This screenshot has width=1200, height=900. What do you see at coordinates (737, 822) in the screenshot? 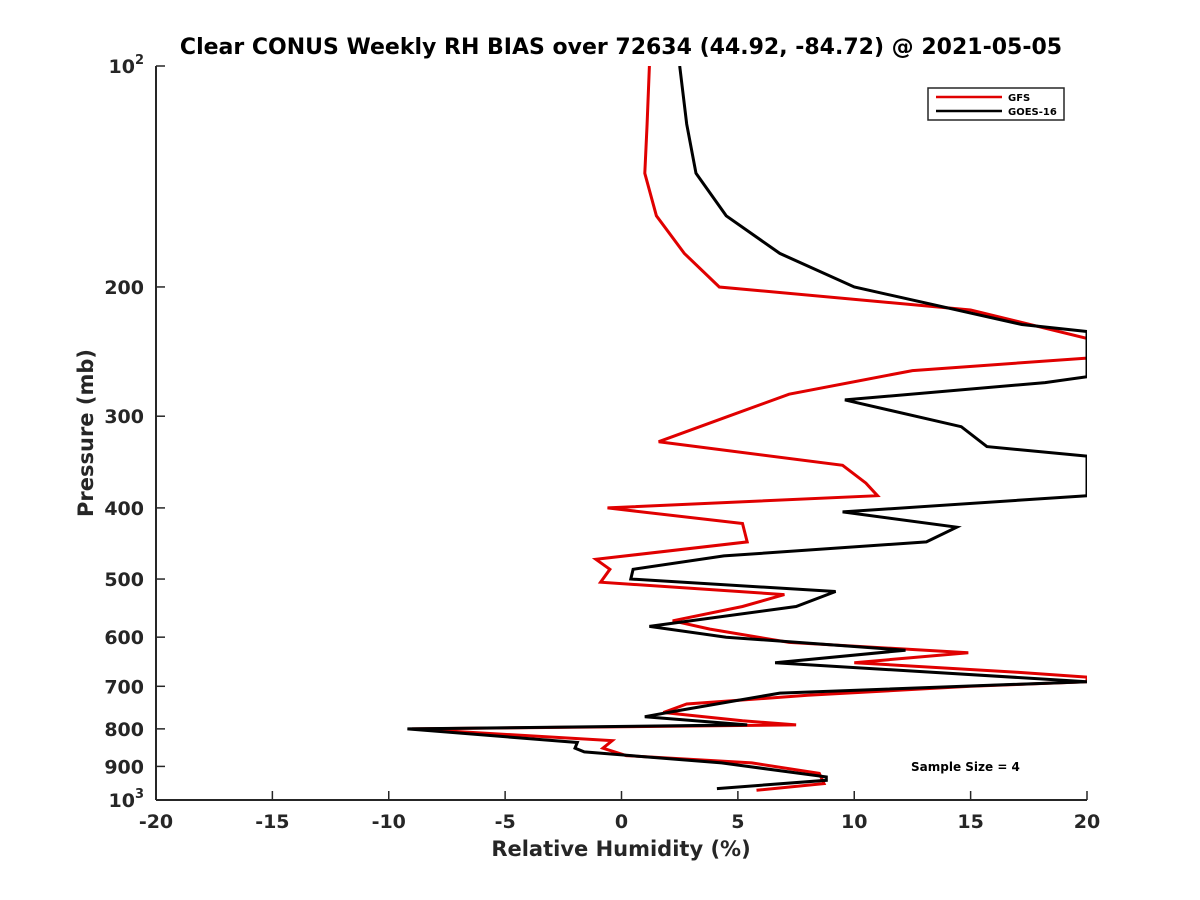
I see `x-tick-label: 5` at bounding box center [737, 822].